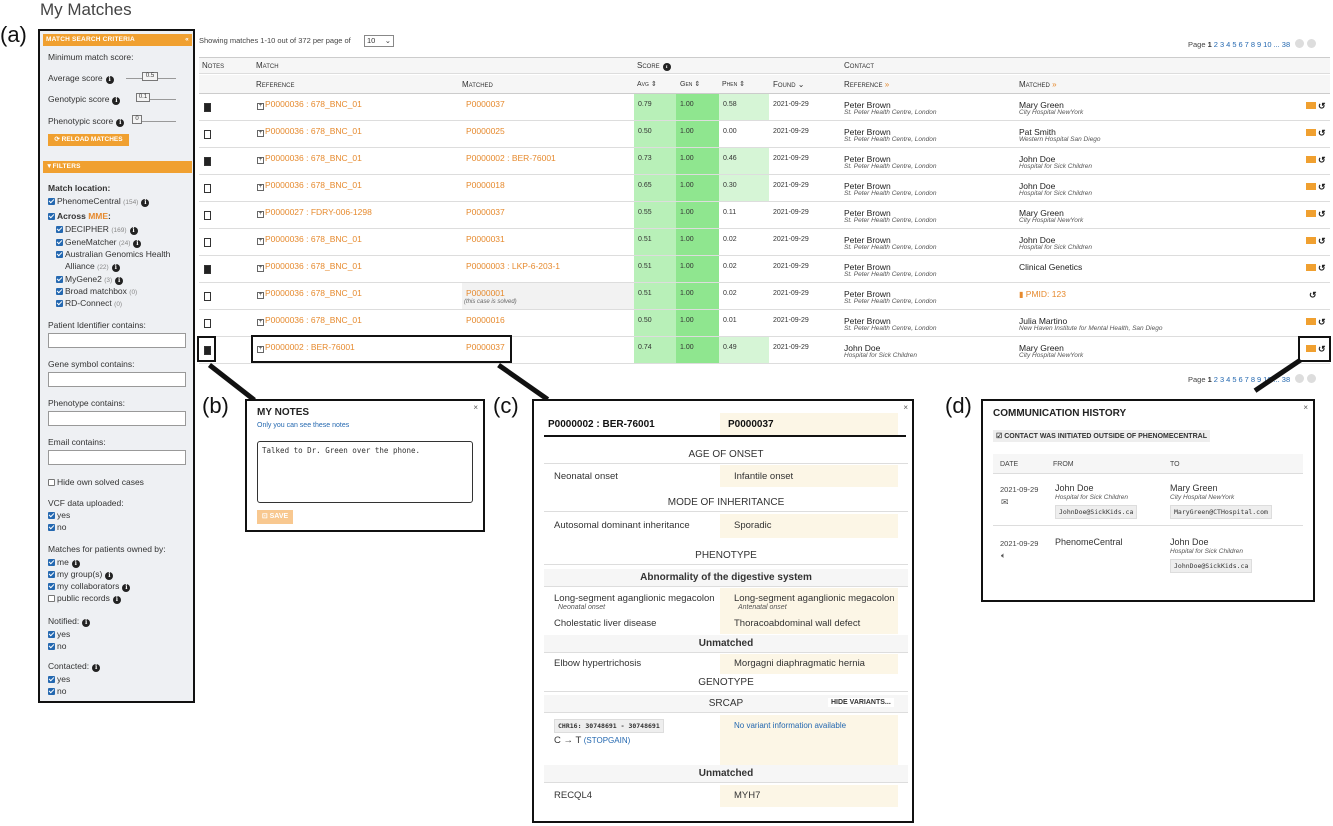 This screenshot has width=1333, height=826. What do you see at coordinates (1222, 44) in the screenshot?
I see `page-link: 3` at bounding box center [1222, 44].